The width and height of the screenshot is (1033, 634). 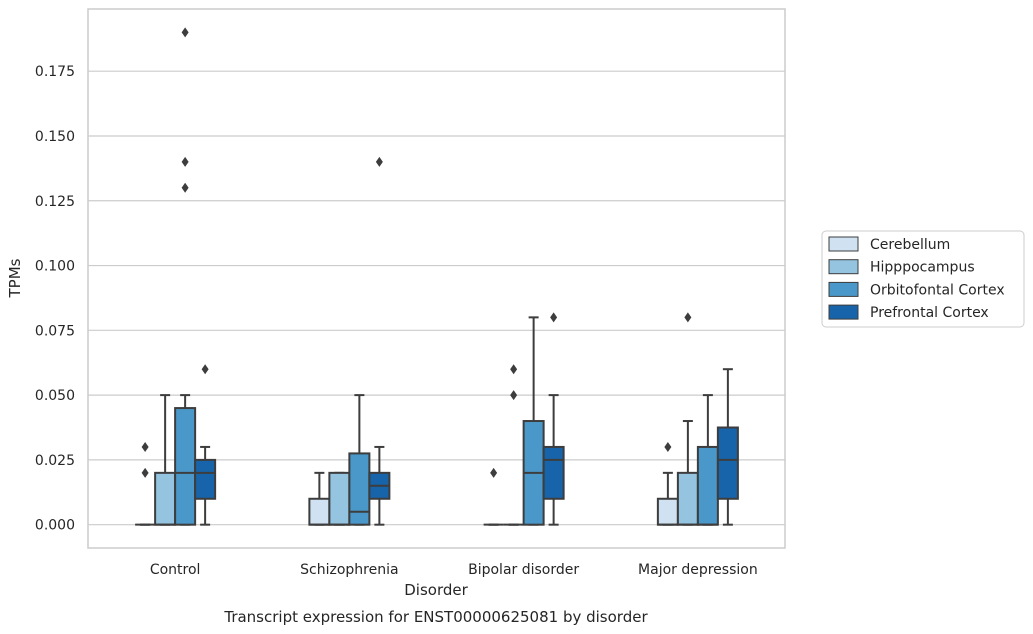 What do you see at coordinates (175, 570) in the screenshot?
I see `x-tick-label: Control` at bounding box center [175, 570].